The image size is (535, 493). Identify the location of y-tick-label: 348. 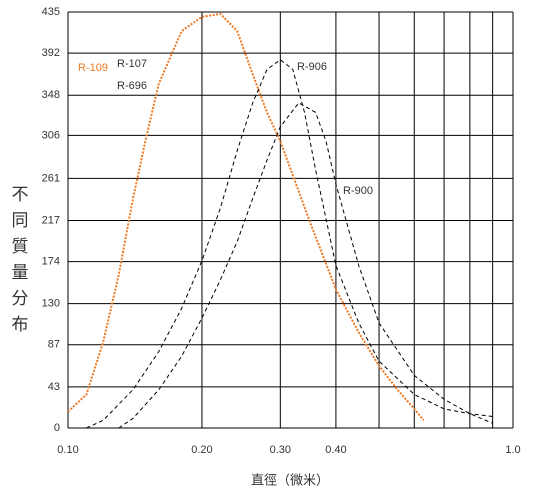
(51, 95).